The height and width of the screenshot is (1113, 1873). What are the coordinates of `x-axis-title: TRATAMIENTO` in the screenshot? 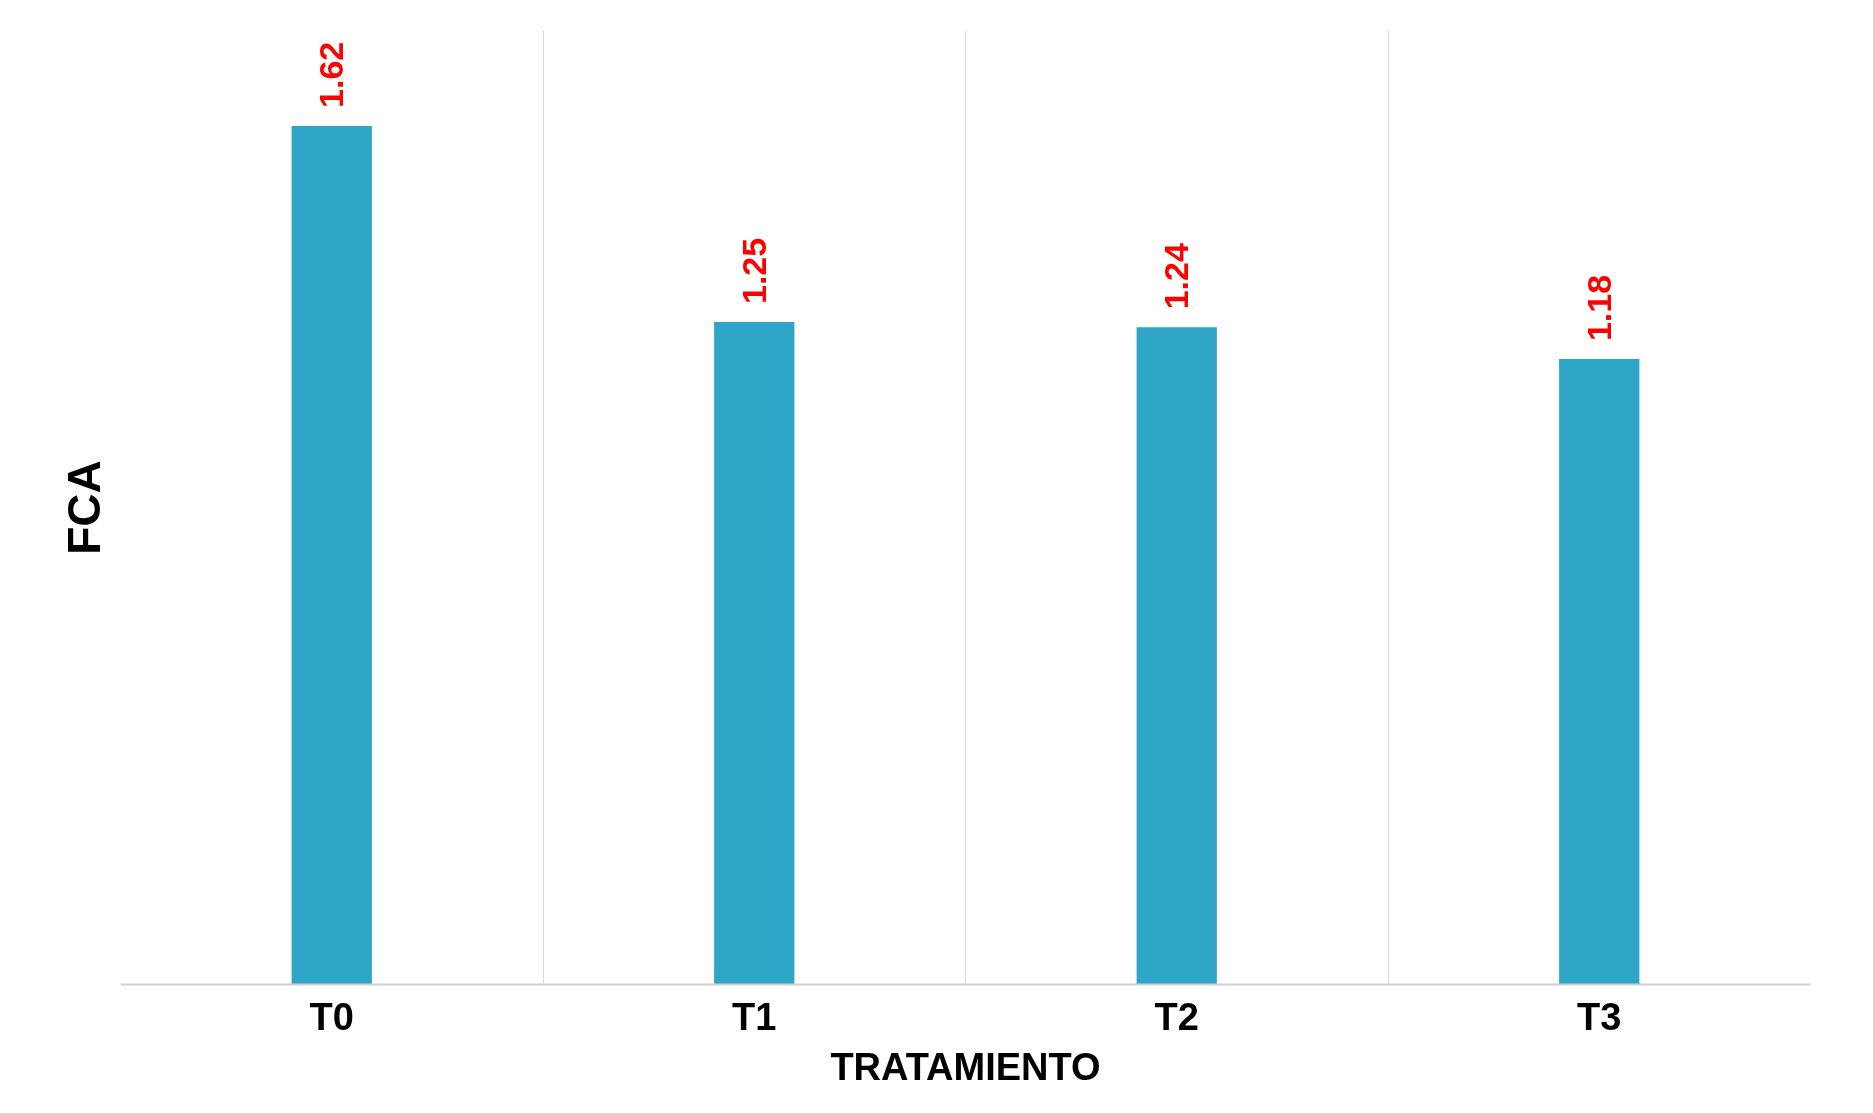 It's located at (965, 1066).